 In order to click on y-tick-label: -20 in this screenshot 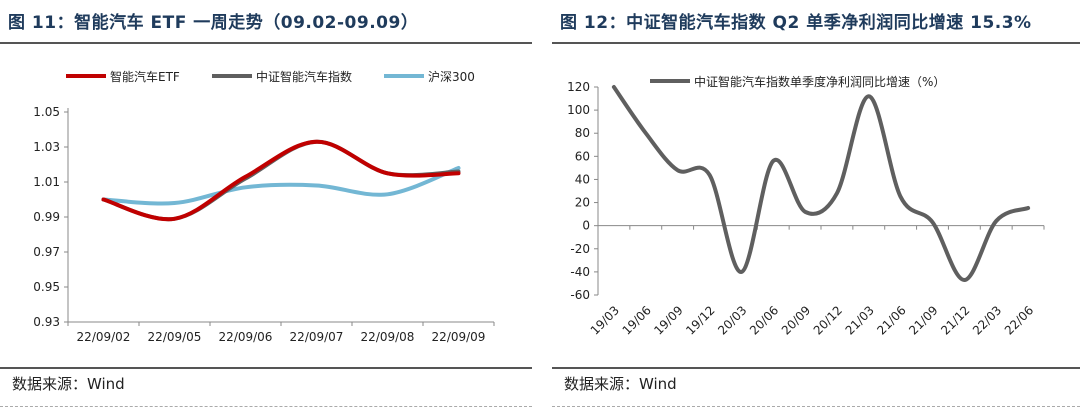, I will do `click(580, 249)`.